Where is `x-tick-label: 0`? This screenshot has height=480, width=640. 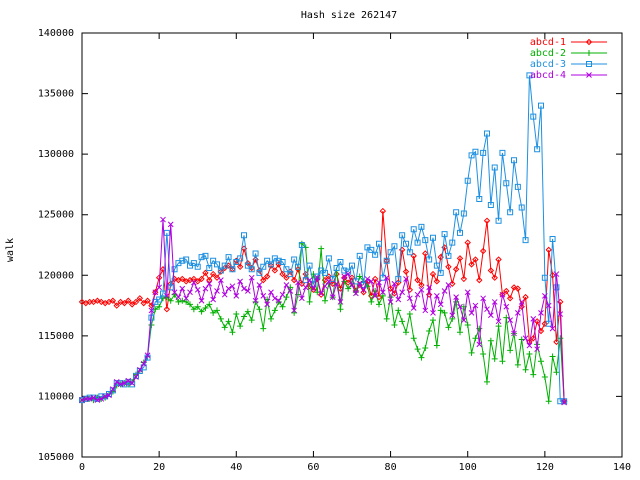 x-tick-label: 0 is located at coordinates (82, 467).